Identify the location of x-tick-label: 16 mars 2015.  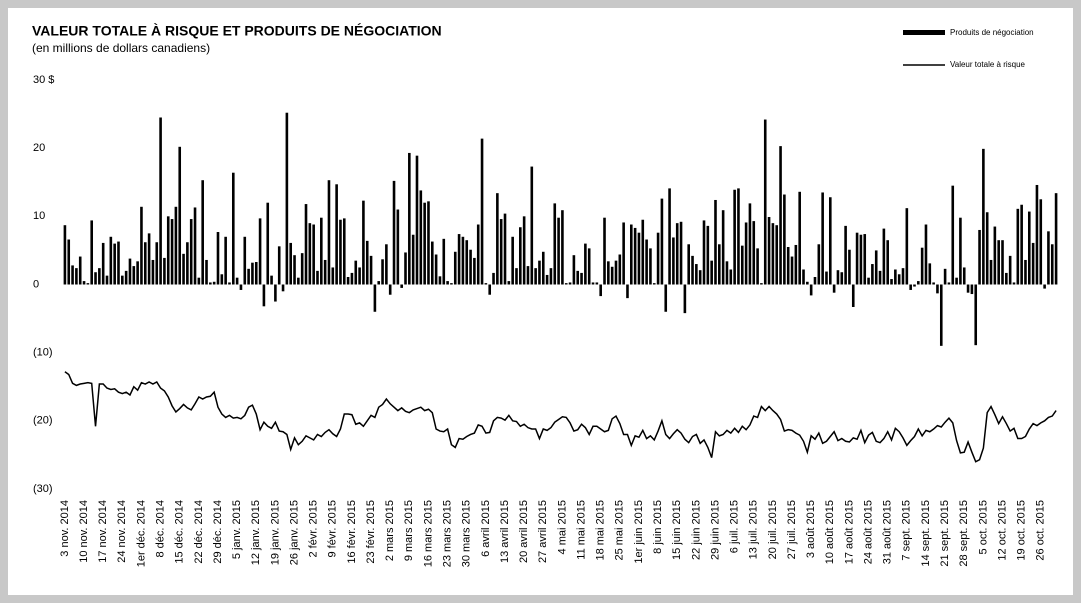
(428, 533).